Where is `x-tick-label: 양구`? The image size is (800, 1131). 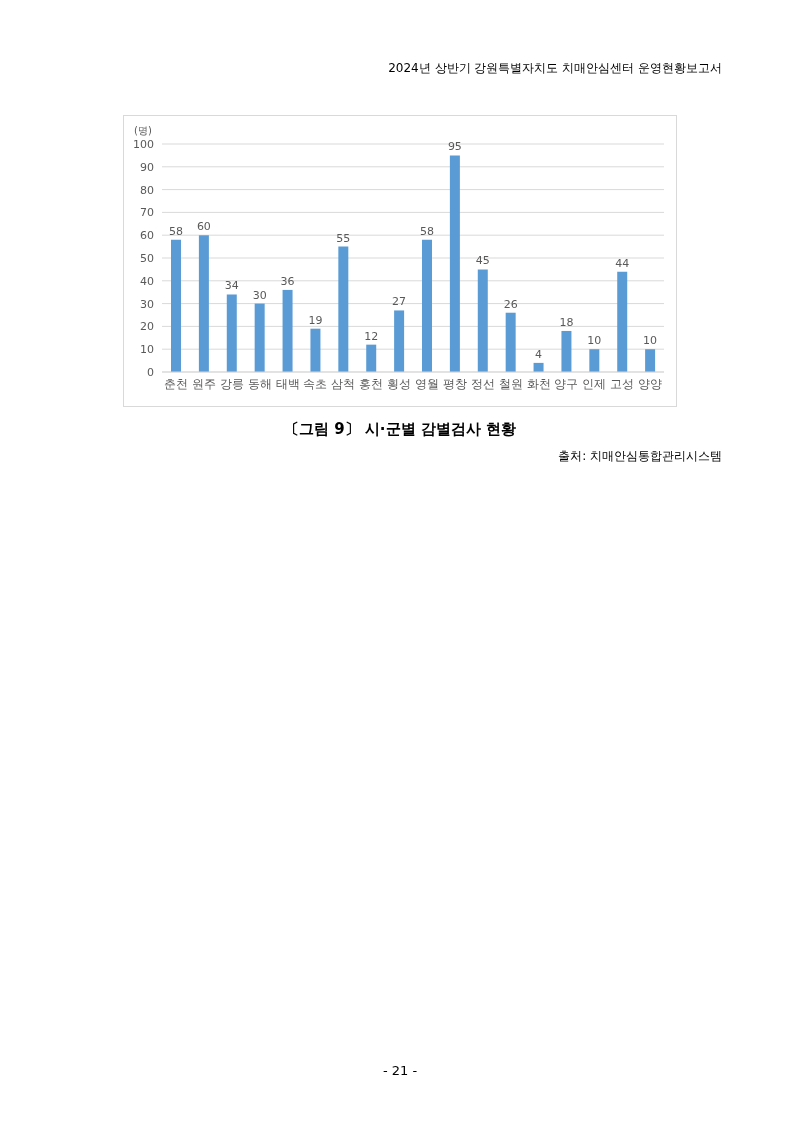 x-tick-label: 양구 is located at coordinates (566, 384).